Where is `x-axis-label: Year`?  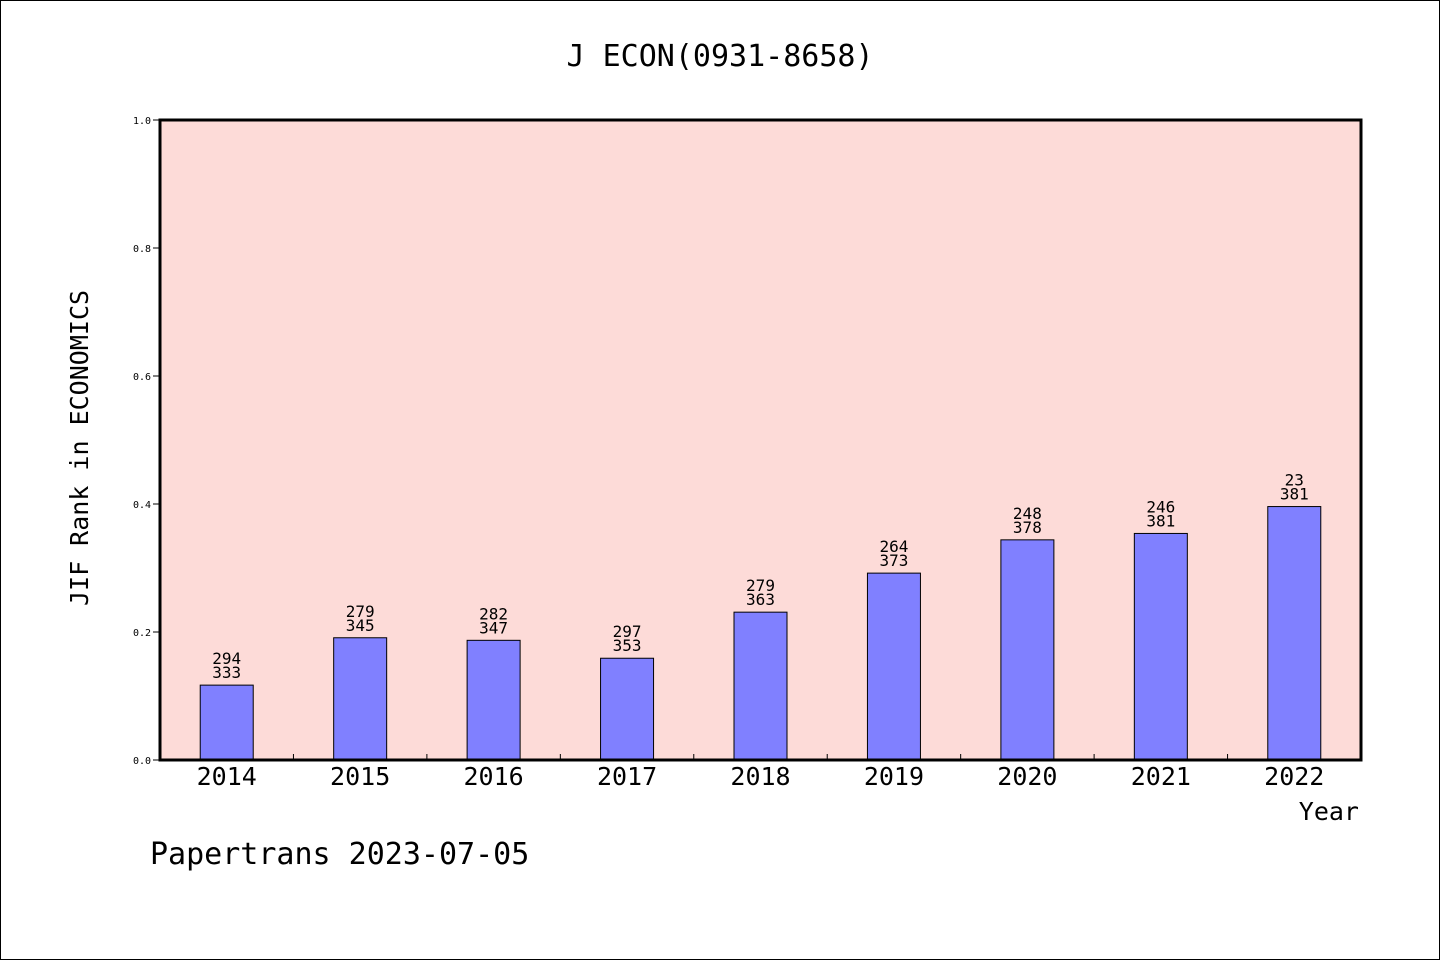
x-axis-label: Year is located at coordinates (1329, 811).